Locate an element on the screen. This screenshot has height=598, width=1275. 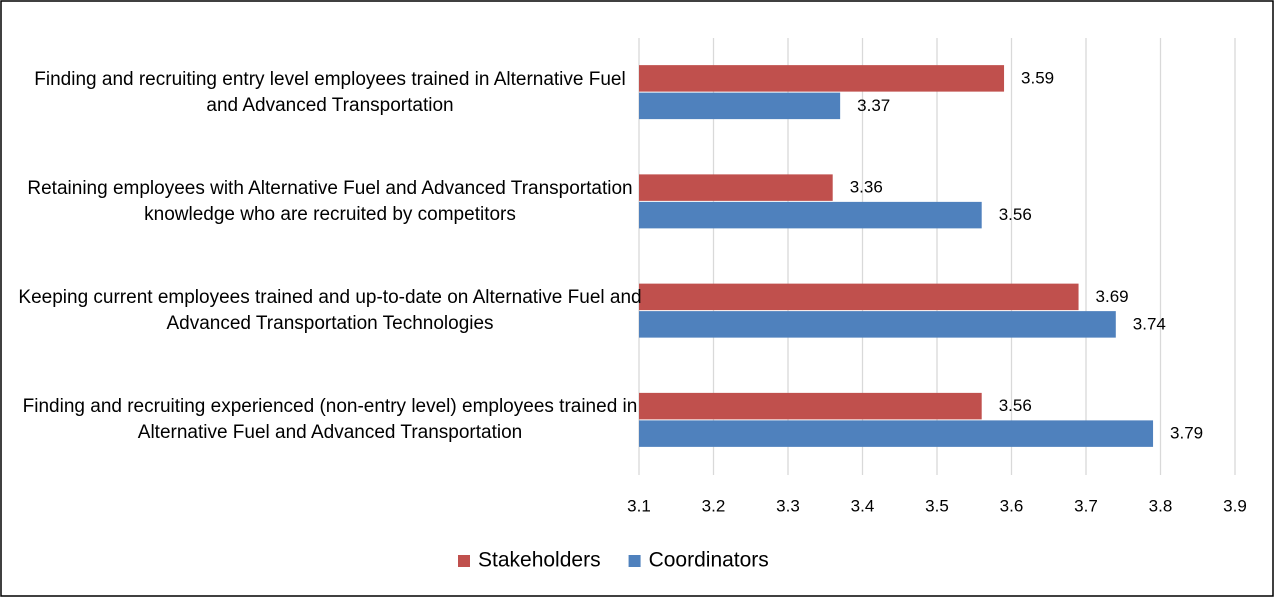
data-label: 3.59 is located at coordinates (1037, 77).